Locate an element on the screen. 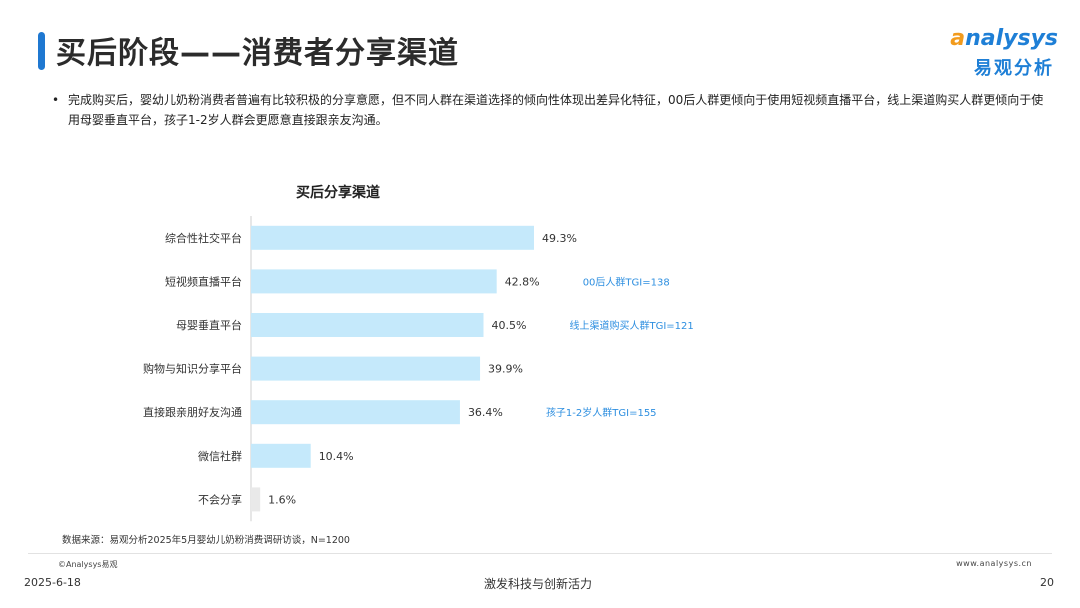 This screenshot has width=1080, height=608. category-label: 母婴垂直平台 is located at coordinates (209, 325).